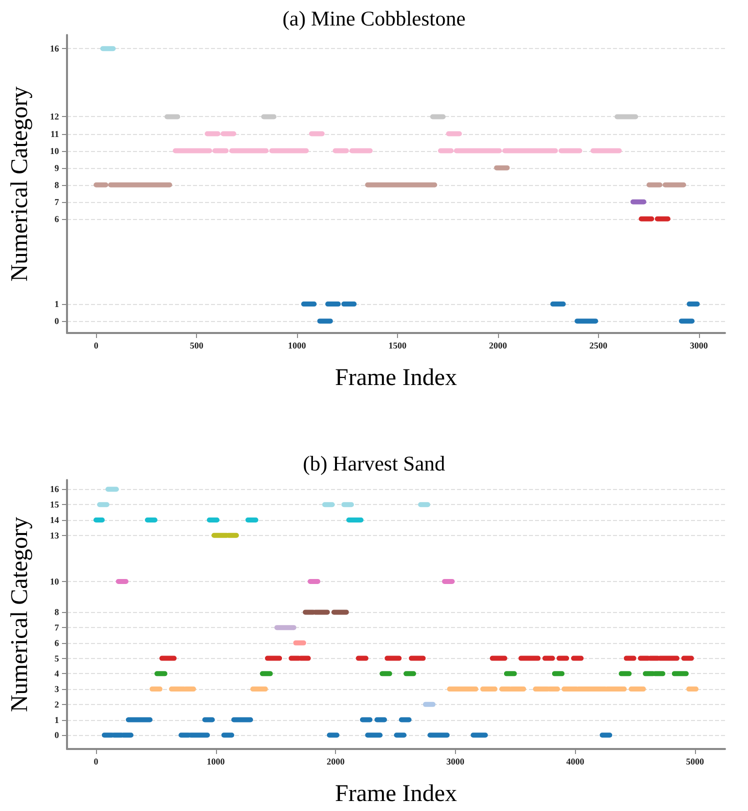  Describe the element at coordinates (55, 519) in the screenshot. I see `y-tick-label: 14` at that location.